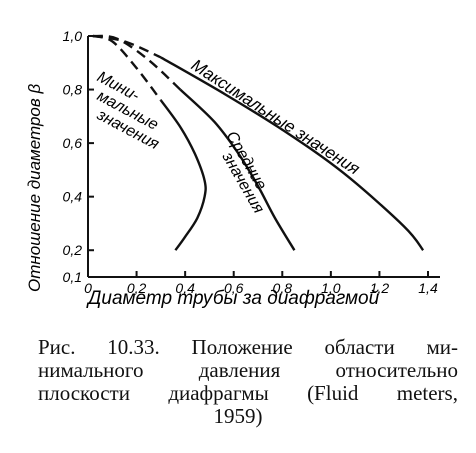  Describe the element at coordinates (73, 250) in the screenshot. I see `y-tick-label: 0,2` at that location.